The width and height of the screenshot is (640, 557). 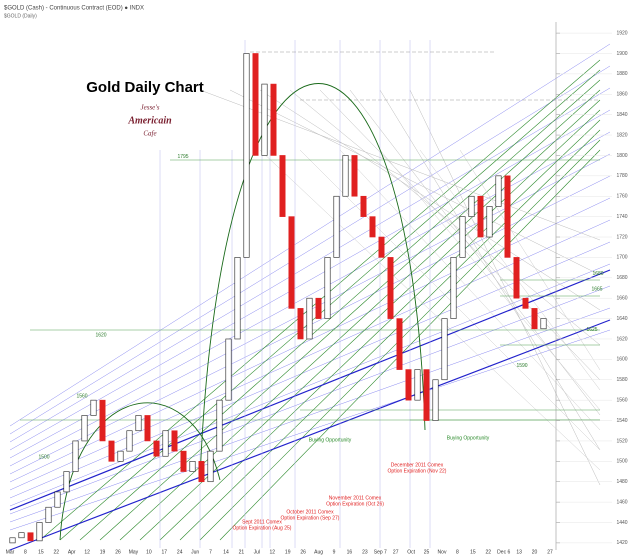 What do you see at coordinates (621, 95) in the screenshot?
I see `y-tick-label: 1860` at bounding box center [621, 95].